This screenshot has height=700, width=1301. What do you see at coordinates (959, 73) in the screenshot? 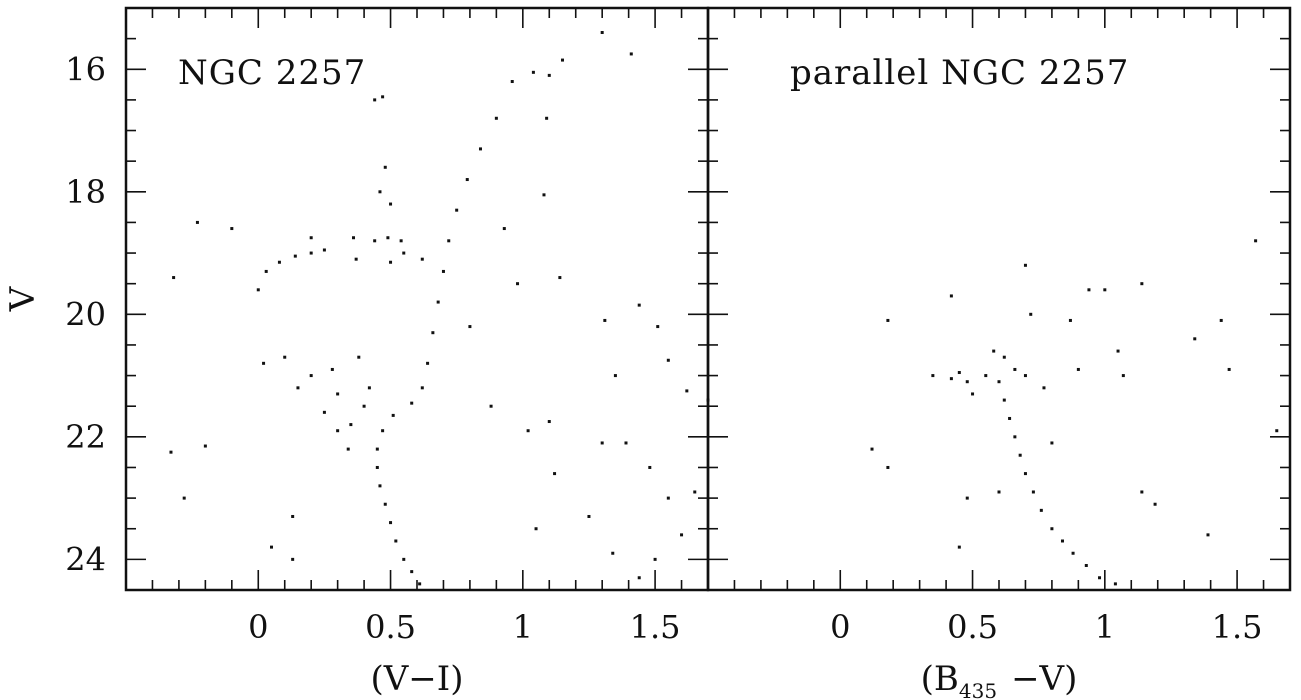
I see `right-panel-title: parallel NGC 2257` at bounding box center [959, 73].